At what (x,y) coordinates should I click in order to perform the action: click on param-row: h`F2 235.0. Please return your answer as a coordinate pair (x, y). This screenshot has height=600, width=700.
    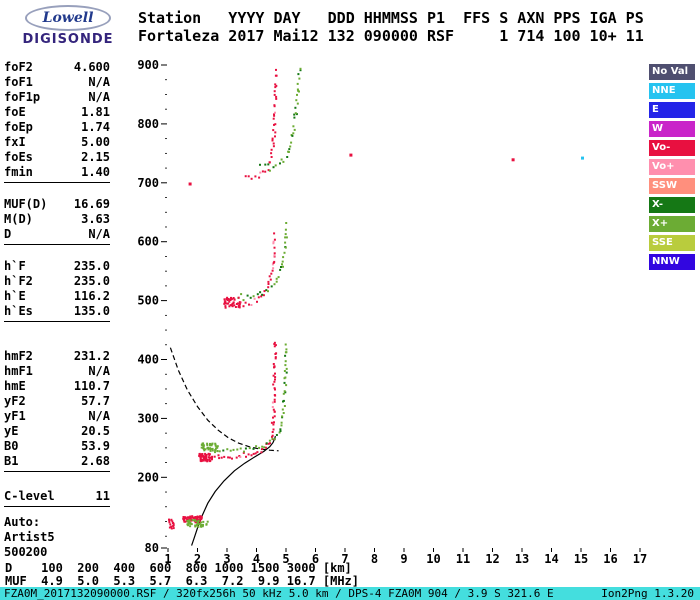
    Looking at the image, I should click on (57, 281).